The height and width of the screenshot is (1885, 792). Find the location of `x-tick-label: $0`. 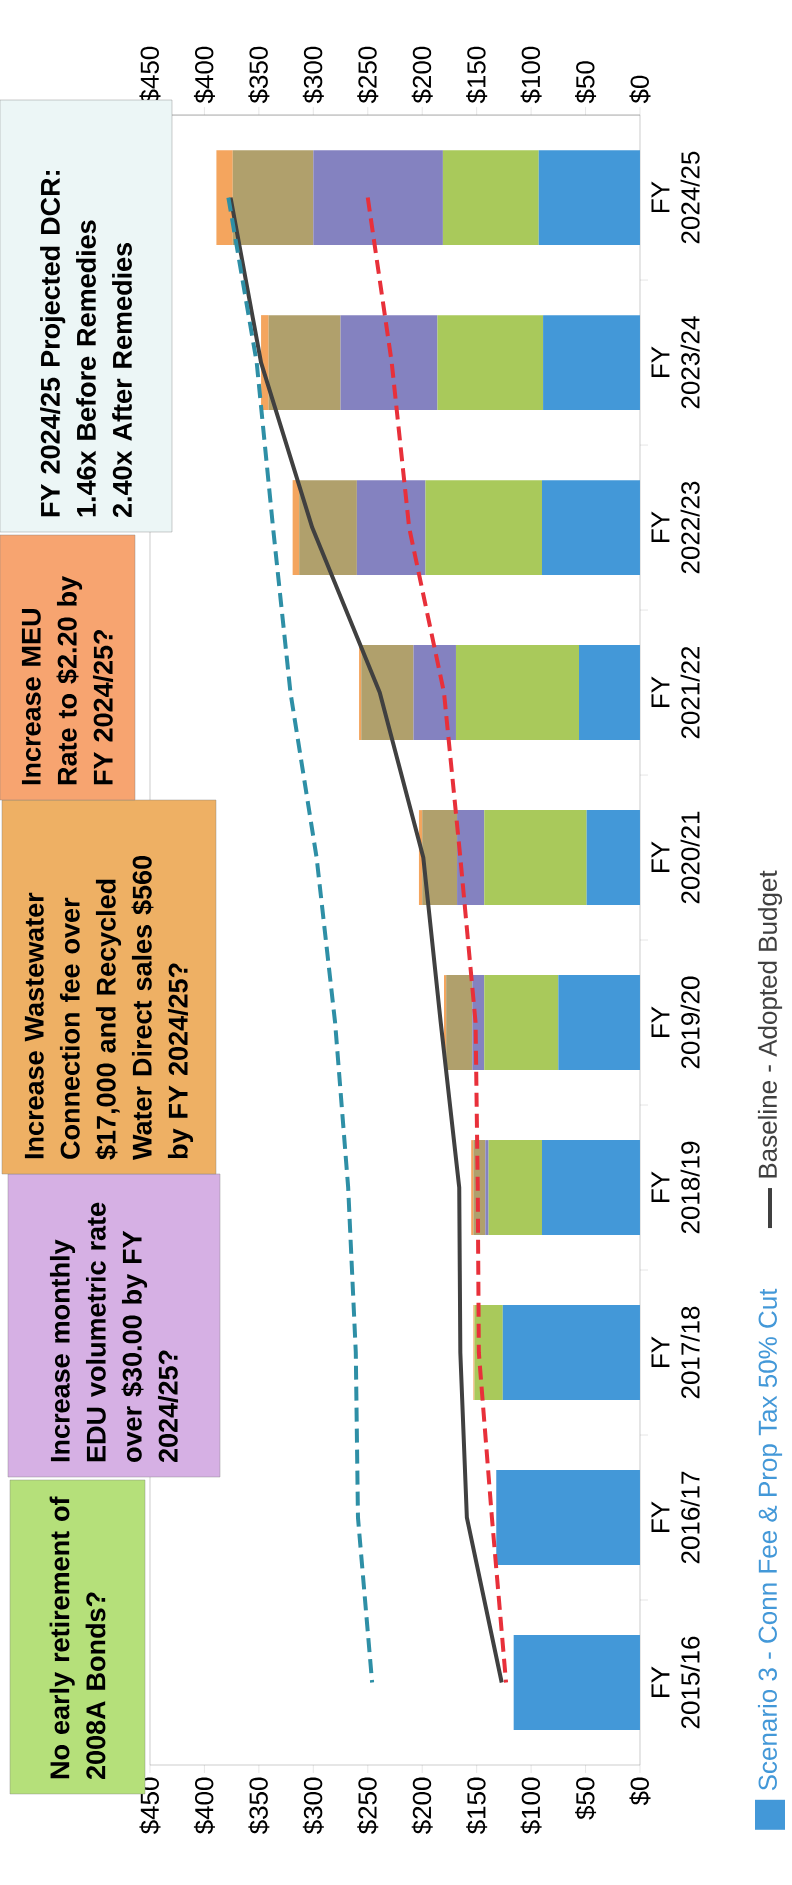

x-tick-label: $0 is located at coordinates (640, 89).